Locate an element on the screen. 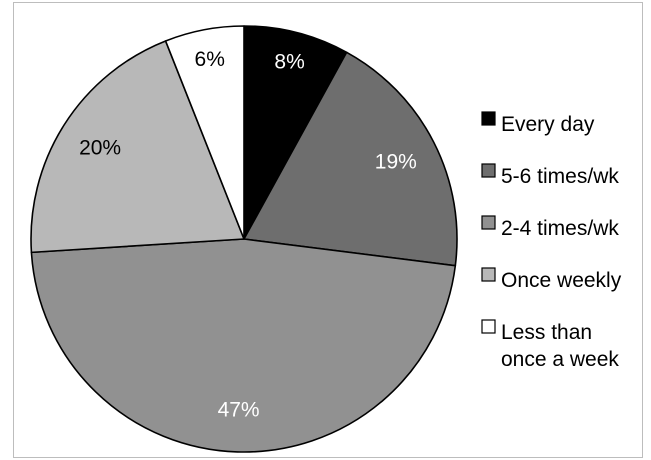 The height and width of the screenshot is (460, 651). slice-data-label-4: 6% is located at coordinates (210, 59).